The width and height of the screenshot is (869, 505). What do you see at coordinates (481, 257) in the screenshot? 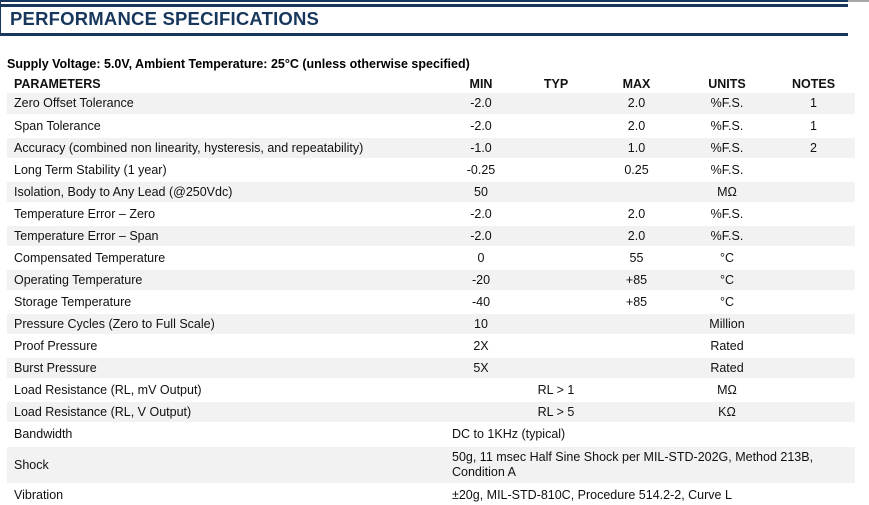
I see `min-cell: 0` at bounding box center [481, 257].